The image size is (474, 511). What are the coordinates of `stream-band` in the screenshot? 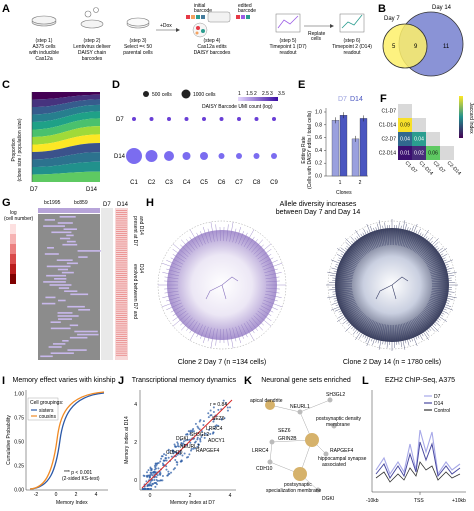 It's located at (66, 151).